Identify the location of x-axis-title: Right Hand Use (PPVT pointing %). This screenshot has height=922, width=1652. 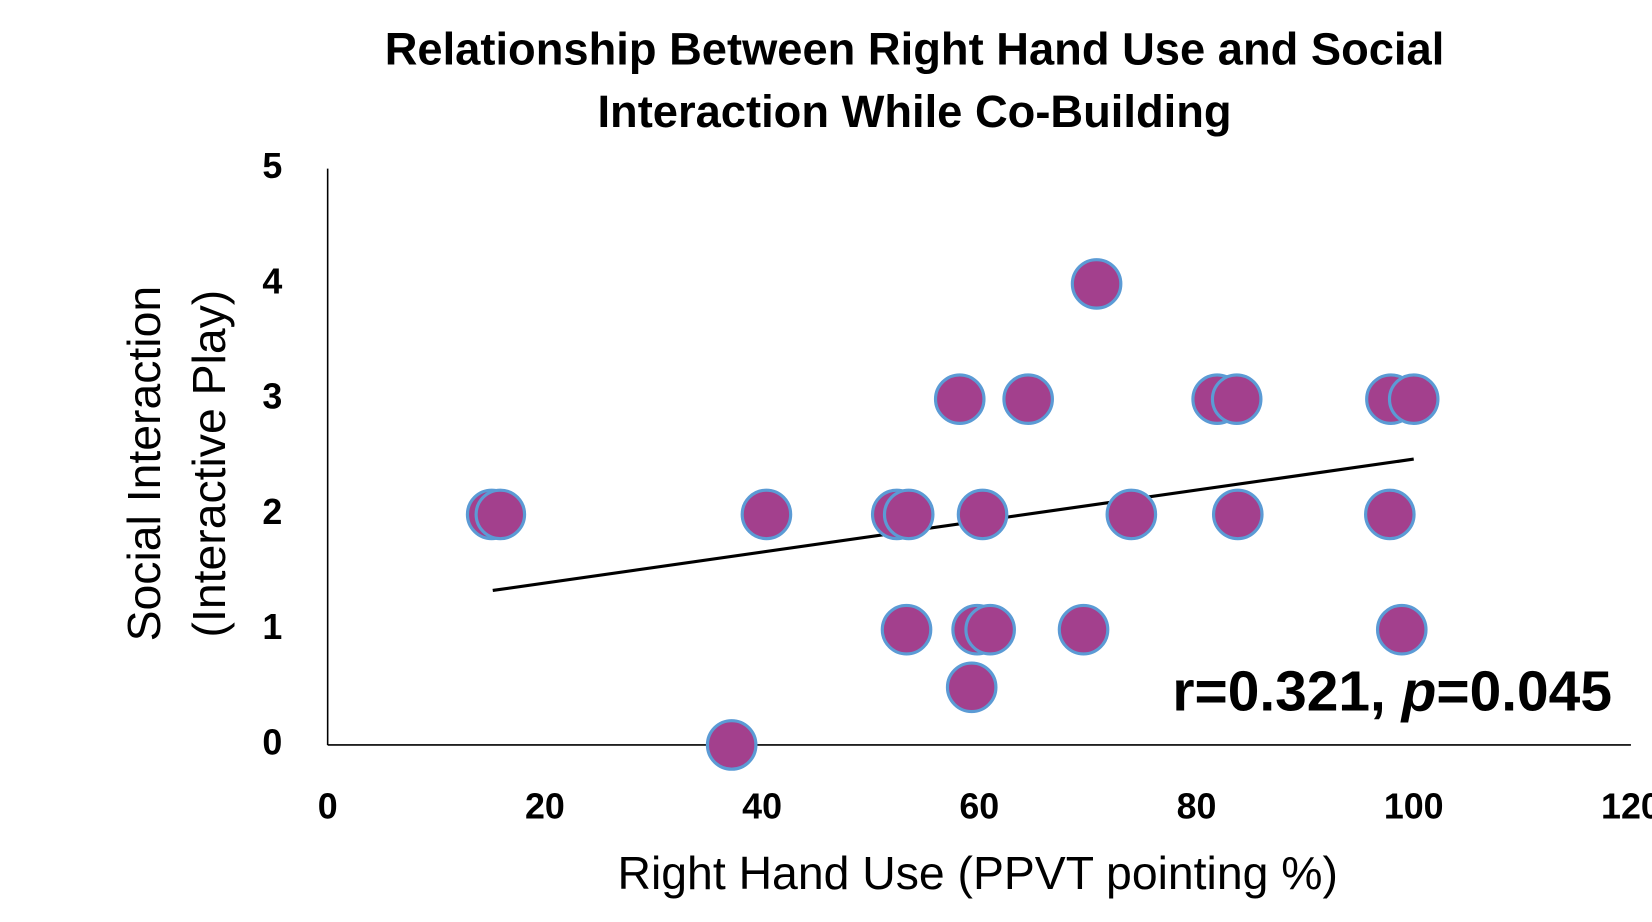
(978, 873).